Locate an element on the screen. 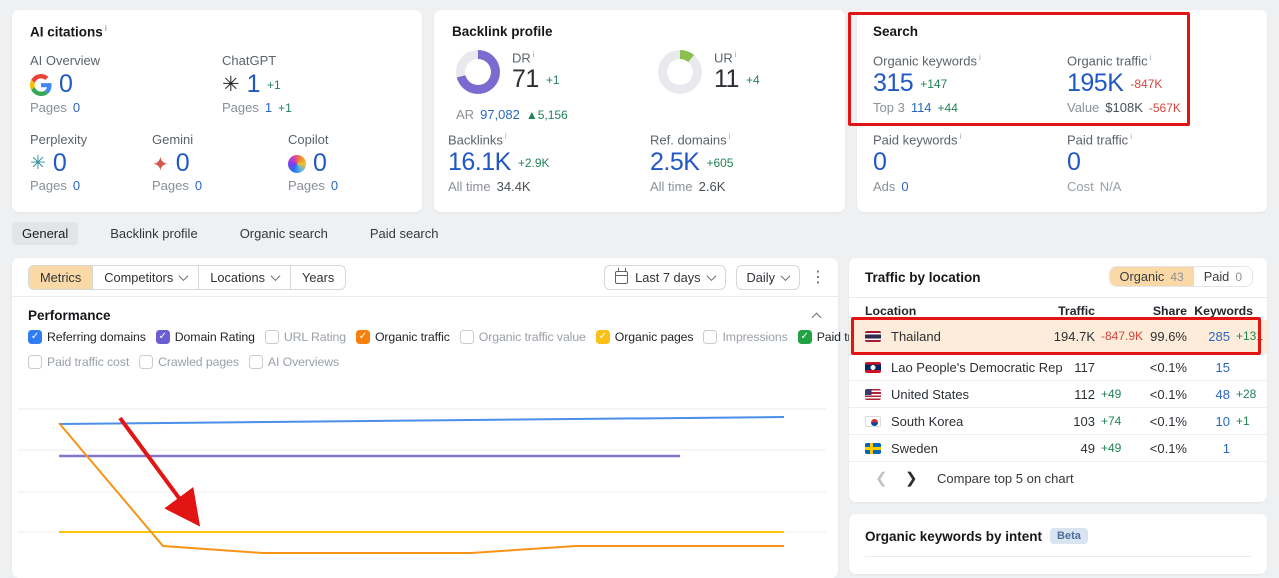 This screenshot has height=578, width=1279. tab-general: General is located at coordinates (45, 233).